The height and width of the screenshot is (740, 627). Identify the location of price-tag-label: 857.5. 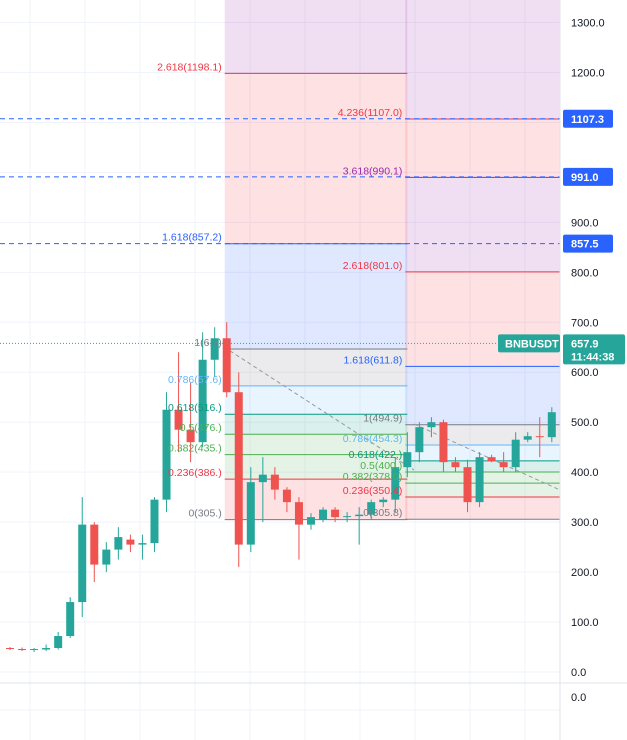
(585, 245).